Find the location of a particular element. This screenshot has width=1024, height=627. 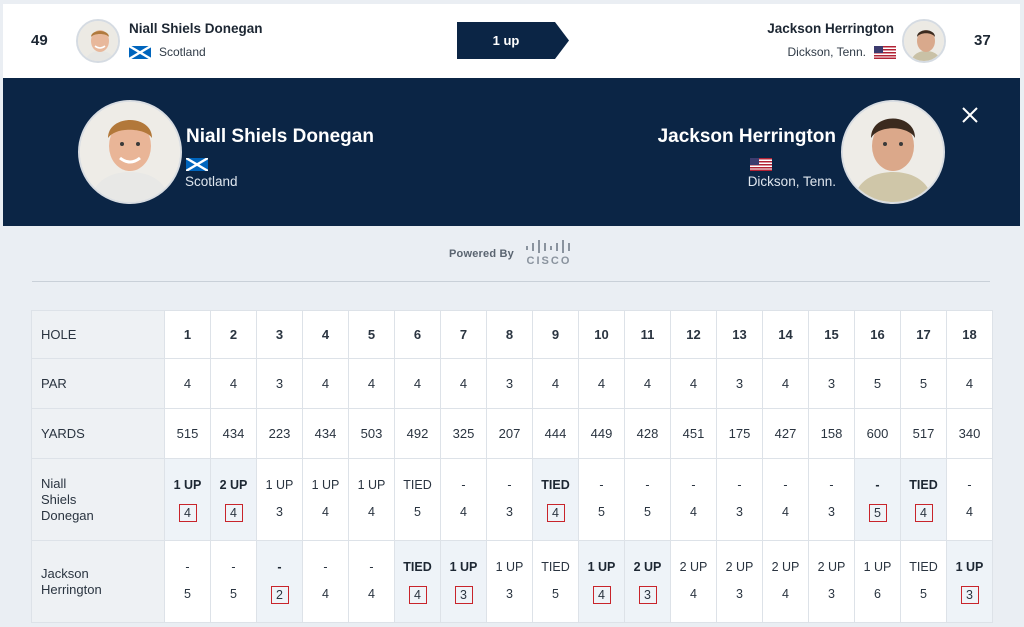

player1-header-location: Scotland is located at coordinates (211, 181).